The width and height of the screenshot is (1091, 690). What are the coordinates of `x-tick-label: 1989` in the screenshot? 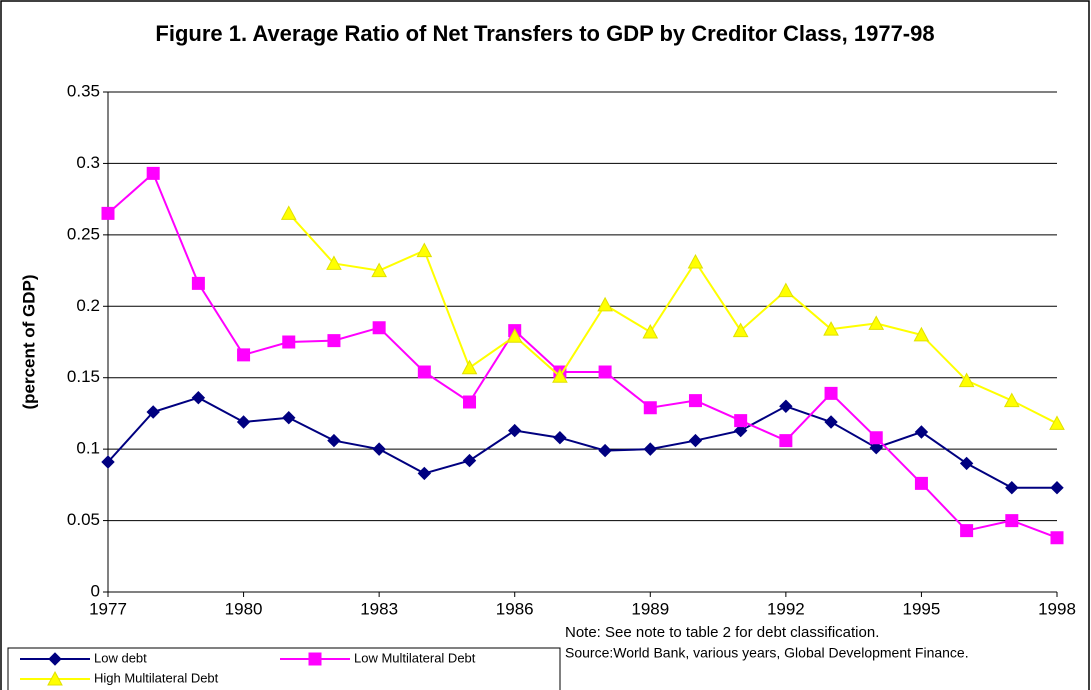 It's located at (650, 608).